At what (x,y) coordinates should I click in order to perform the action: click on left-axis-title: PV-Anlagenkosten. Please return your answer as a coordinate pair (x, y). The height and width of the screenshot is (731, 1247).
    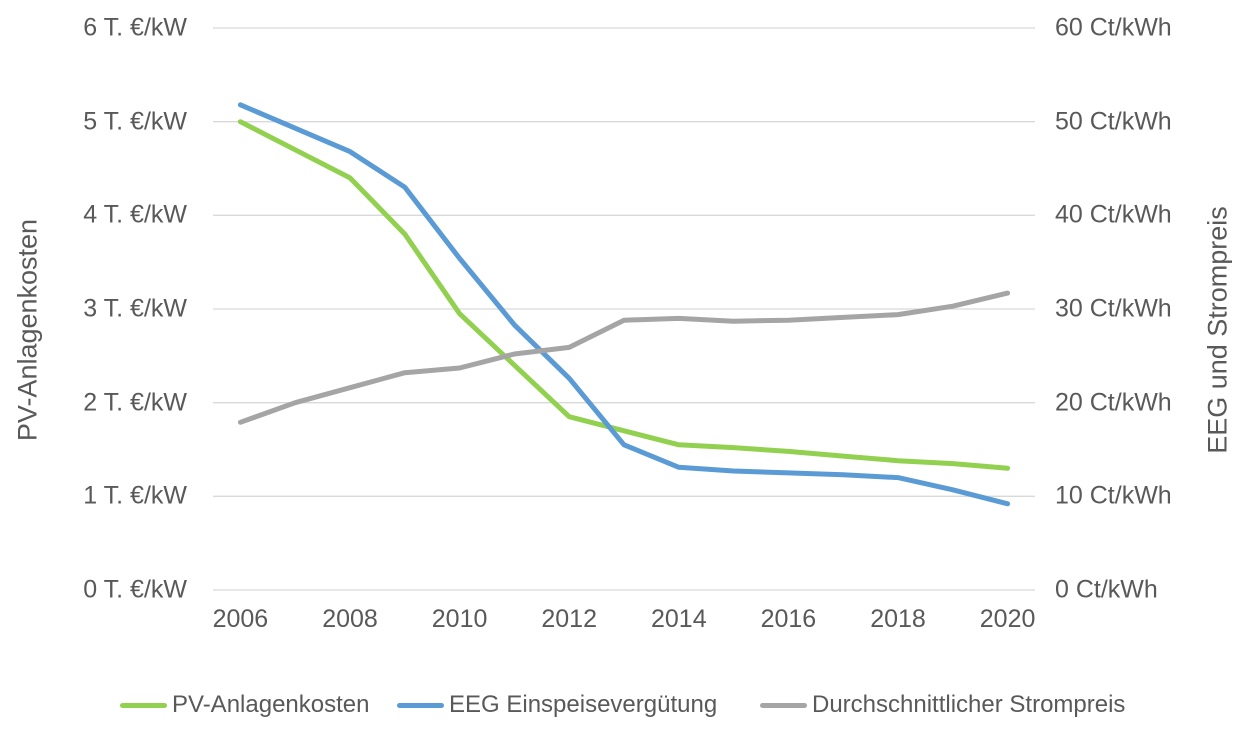
    Looking at the image, I should click on (27, 330).